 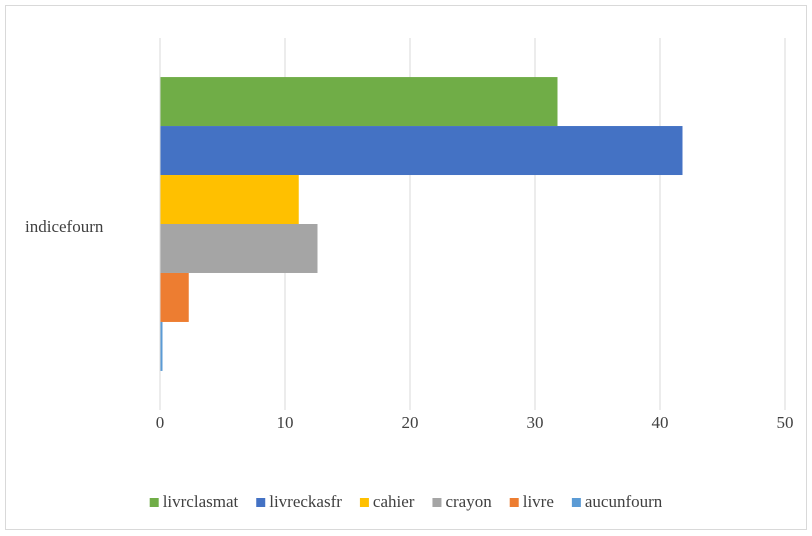 I want to click on x-tick-label: 20, so click(x=410, y=422).